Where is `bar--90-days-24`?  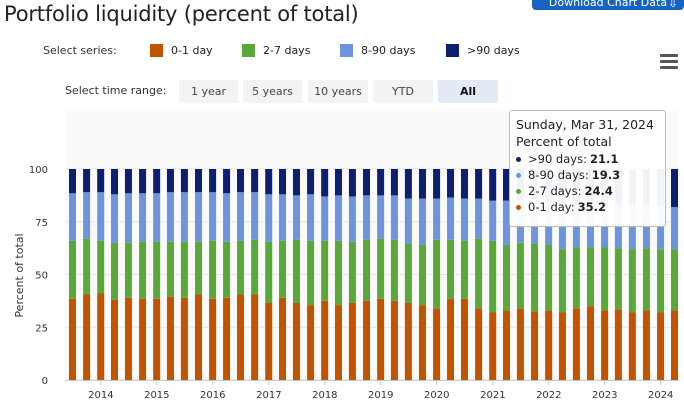 bar--90-days-24 is located at coordinates (408, 184).